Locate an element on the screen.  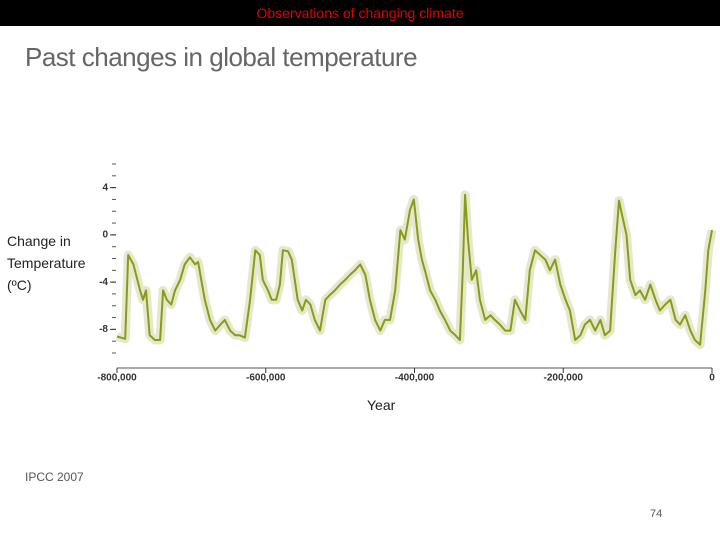
y-tick-label: 0 is located at coordinates (105, 235).